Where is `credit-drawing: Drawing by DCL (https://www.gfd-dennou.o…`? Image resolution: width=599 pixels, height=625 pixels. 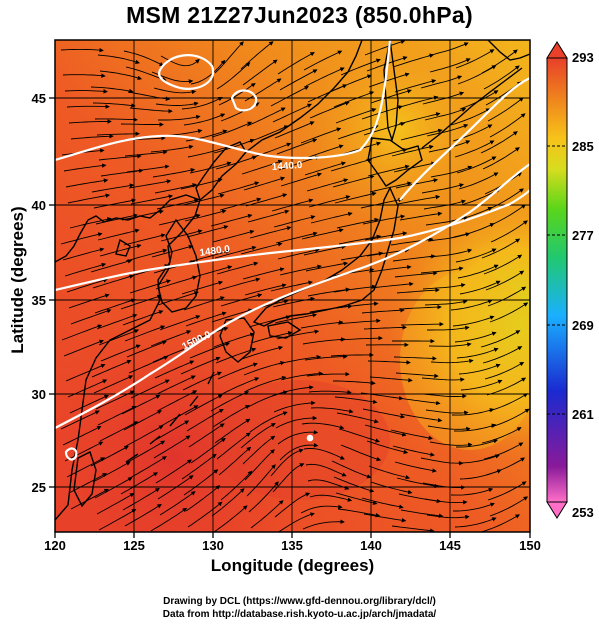 credit-drawing: Drawing by DCL (https://www.gfd-dennou.o… is located at coordinates (299, 601).